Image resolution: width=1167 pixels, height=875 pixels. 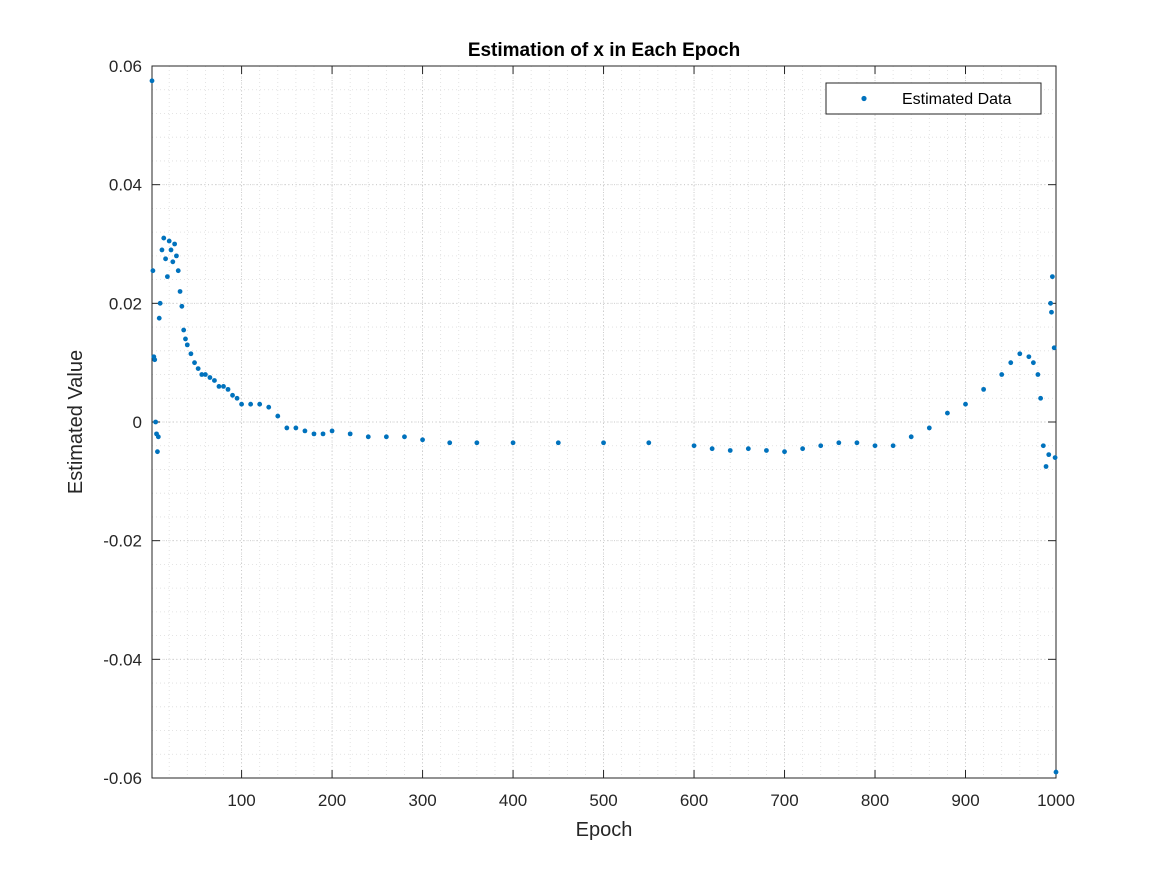 I want to click on y-tick-label: 0, so click(x=137, y=422).